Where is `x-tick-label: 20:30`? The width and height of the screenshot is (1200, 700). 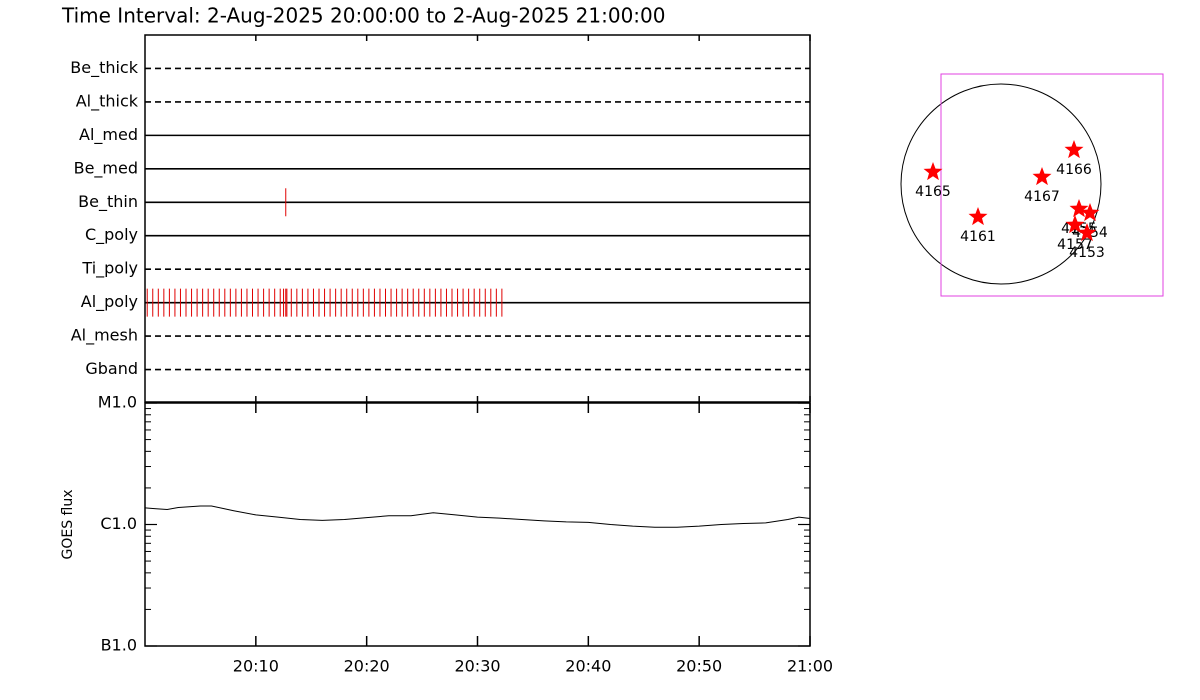
x-tick-label: 20:30 is located at coordinates (477, 666).